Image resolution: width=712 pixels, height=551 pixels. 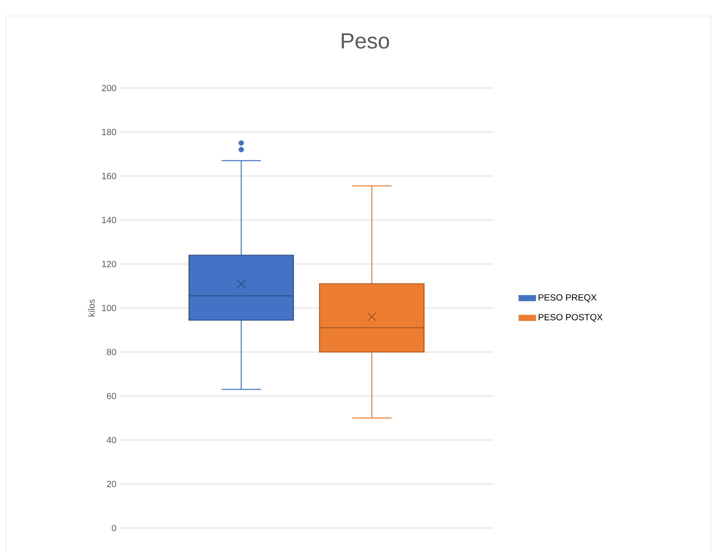 What do you see at coordinates (109, 308) in the screenshot?
I see `y-tick-label: 100` at bounding box center [109, 308].